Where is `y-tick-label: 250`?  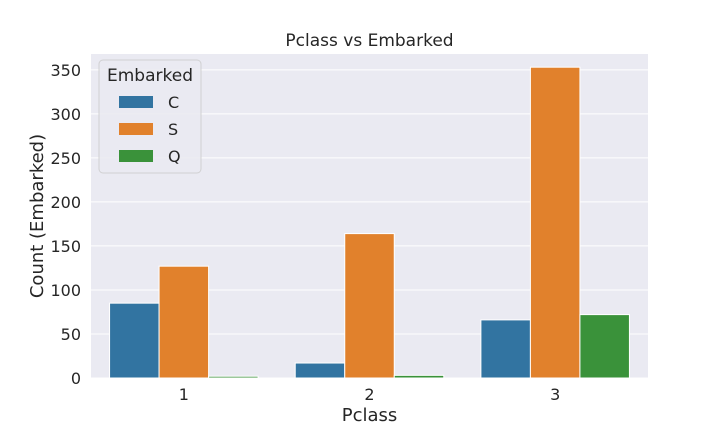 y-tick-label: 250 is located at coordinates (65, 158).